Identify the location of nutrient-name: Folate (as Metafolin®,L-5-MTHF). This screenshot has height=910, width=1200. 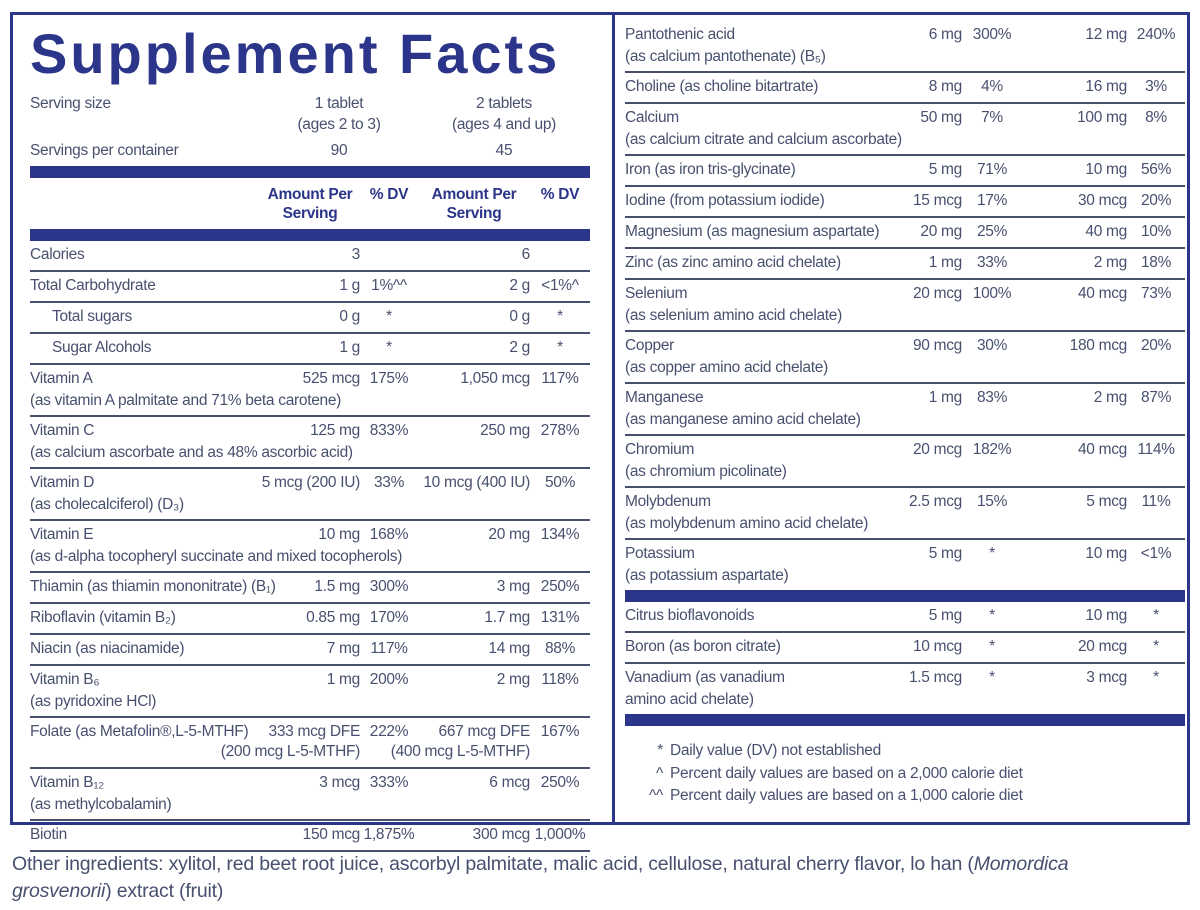
(139, 731).